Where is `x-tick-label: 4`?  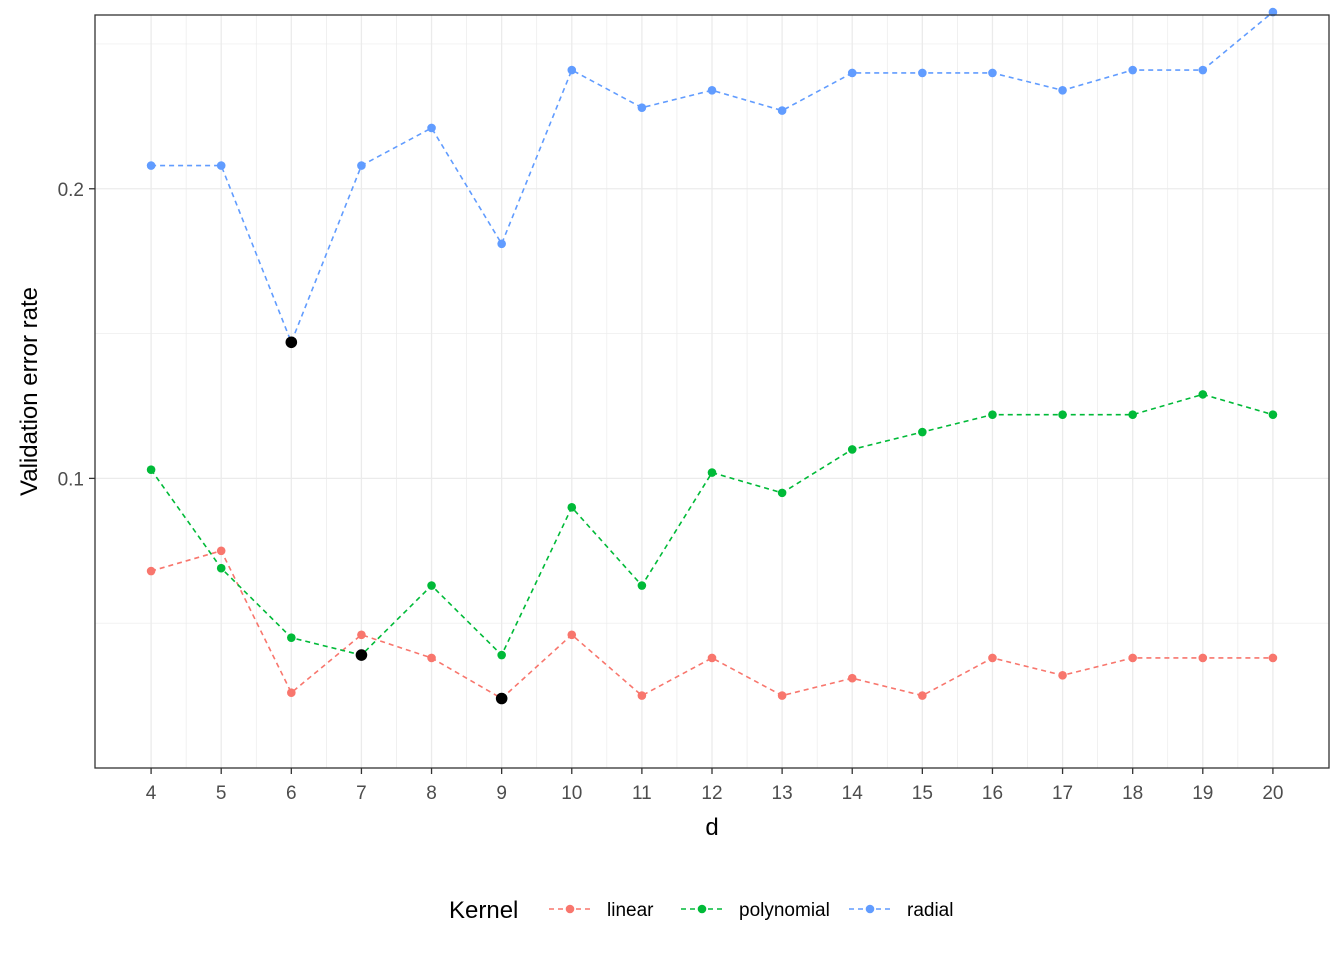 x-tick-label: 4 is located at coordinates (151, 793).